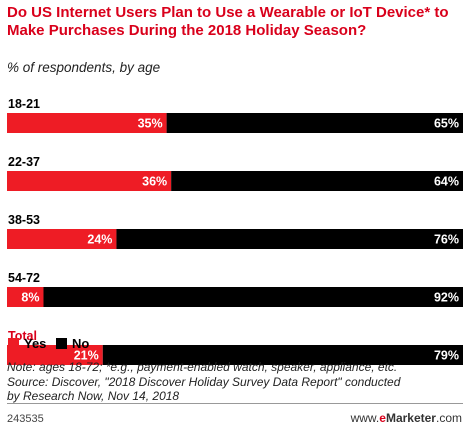 This screenshot has width=470, height=433. I want to click on category-label: 54-72, so click(24, 278).